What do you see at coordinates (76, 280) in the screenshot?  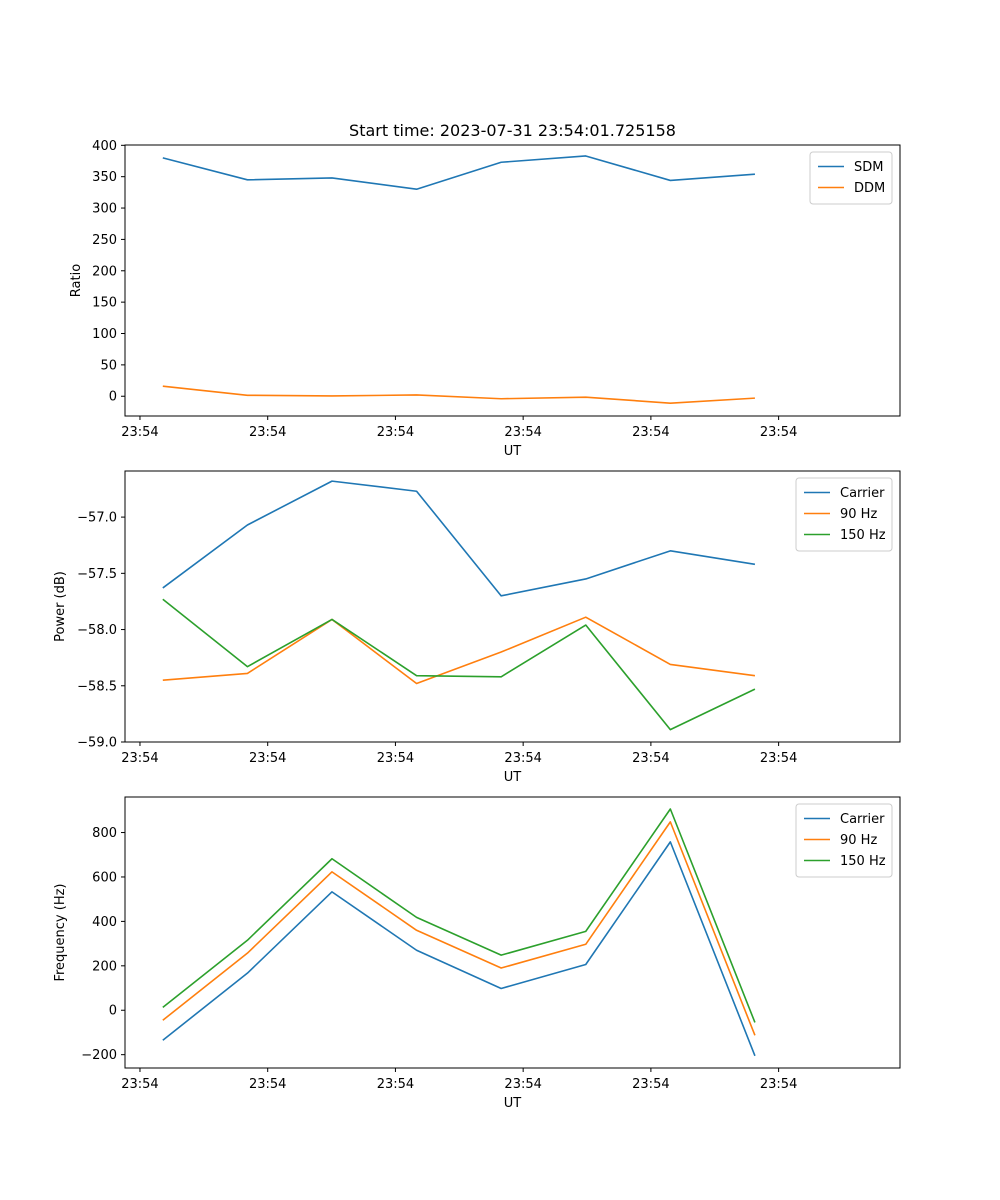 I see `y-axis-label: Ratio` at bounding box center [76, 280].